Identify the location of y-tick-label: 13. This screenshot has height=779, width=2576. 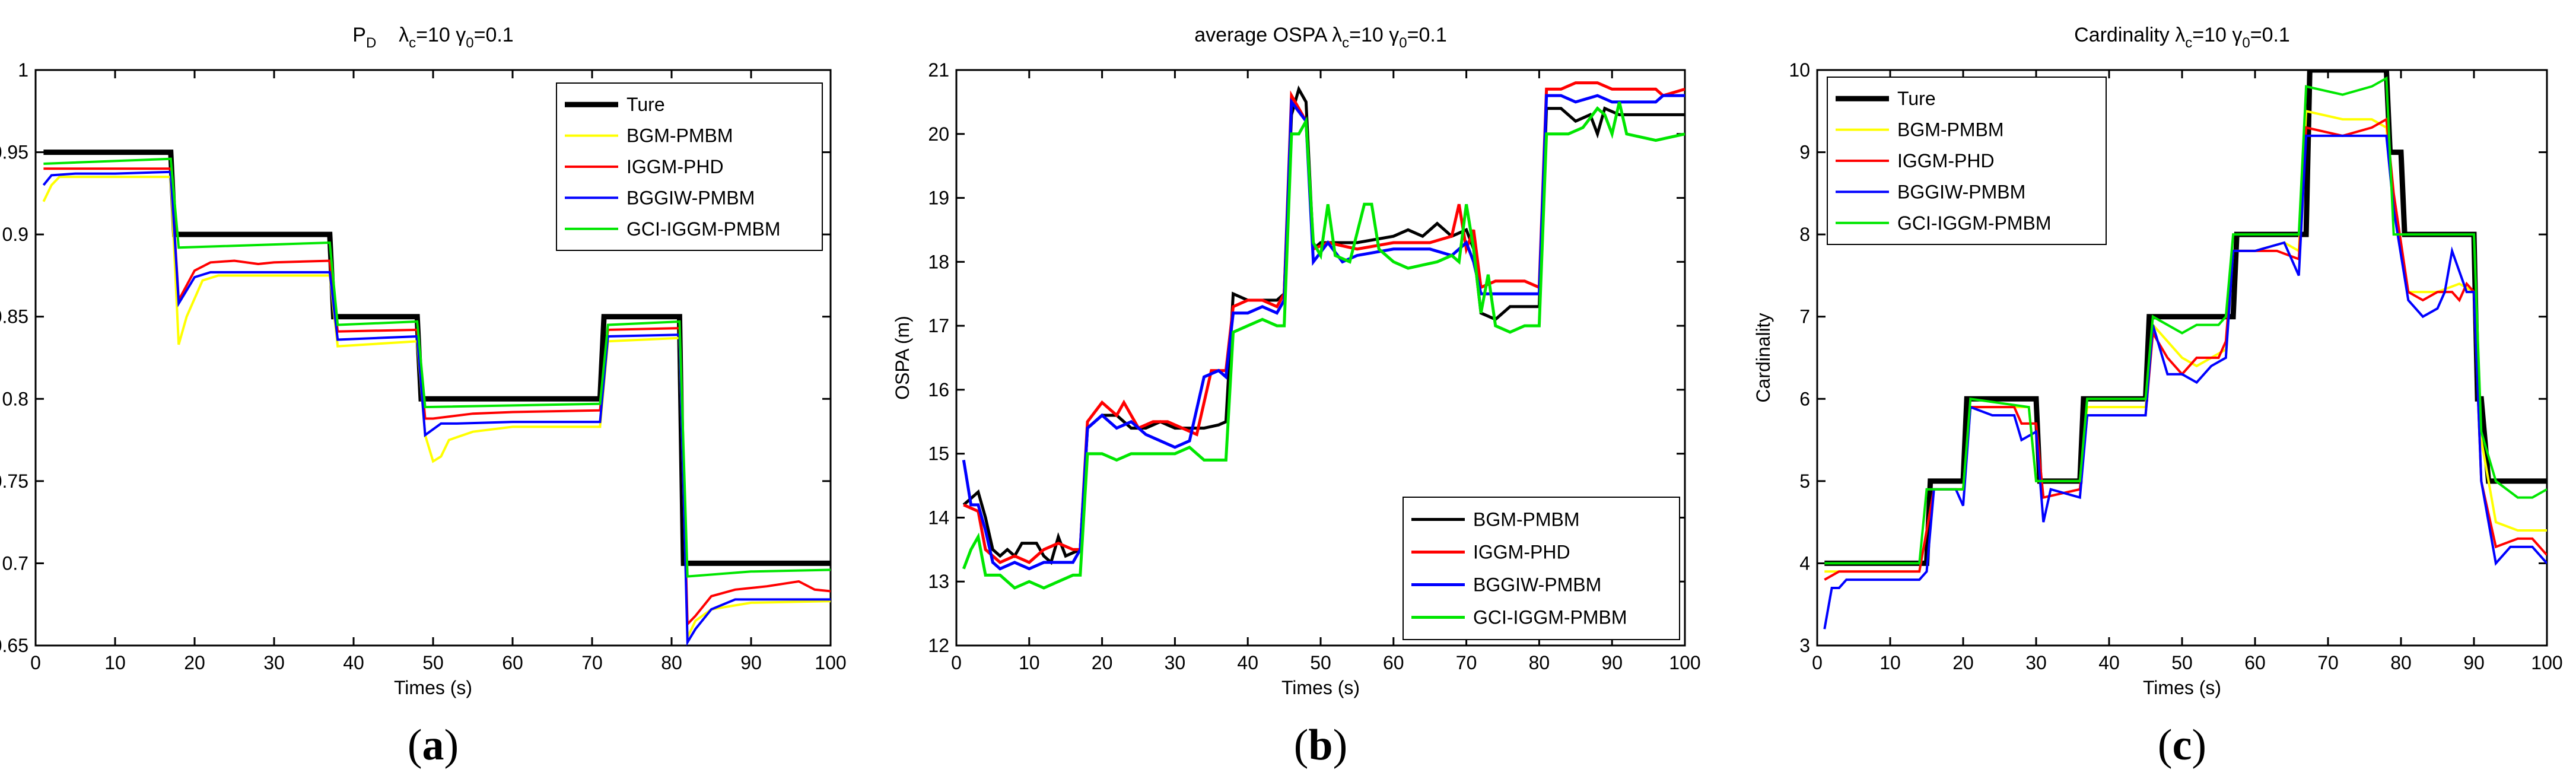
(938, 581).